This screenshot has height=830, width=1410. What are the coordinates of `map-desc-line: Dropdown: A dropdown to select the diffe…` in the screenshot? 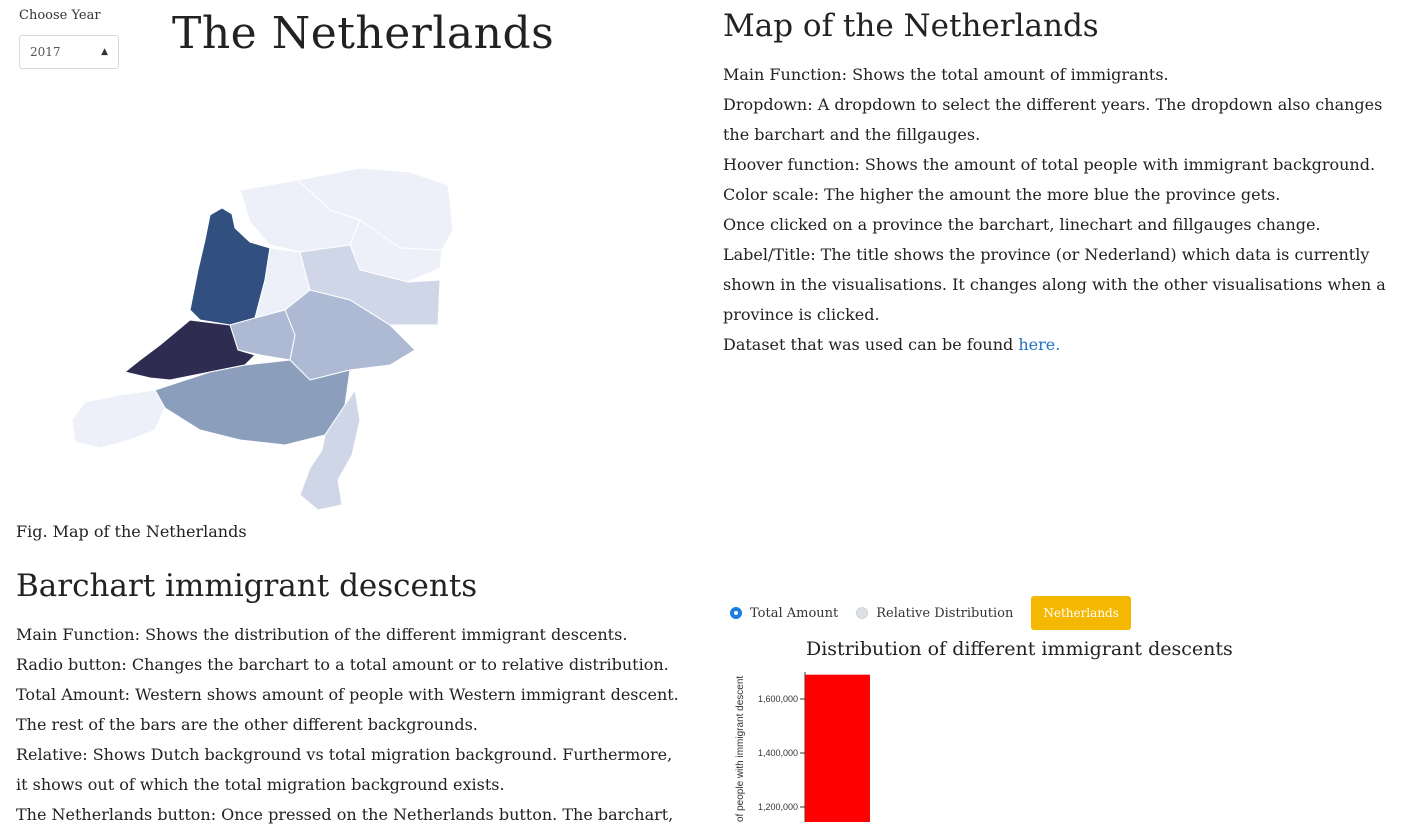 It's located at (1053, 119).